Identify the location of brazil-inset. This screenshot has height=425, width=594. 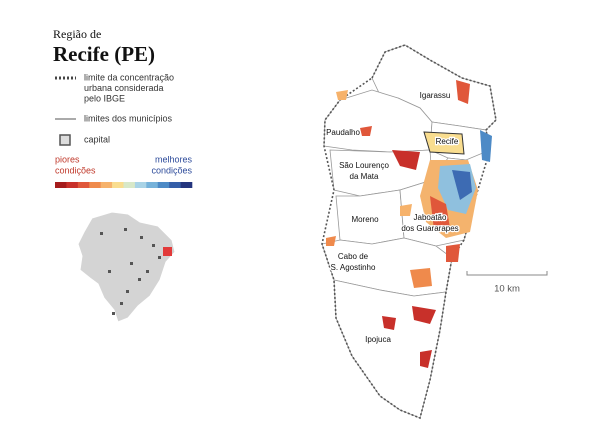
(126, 267).